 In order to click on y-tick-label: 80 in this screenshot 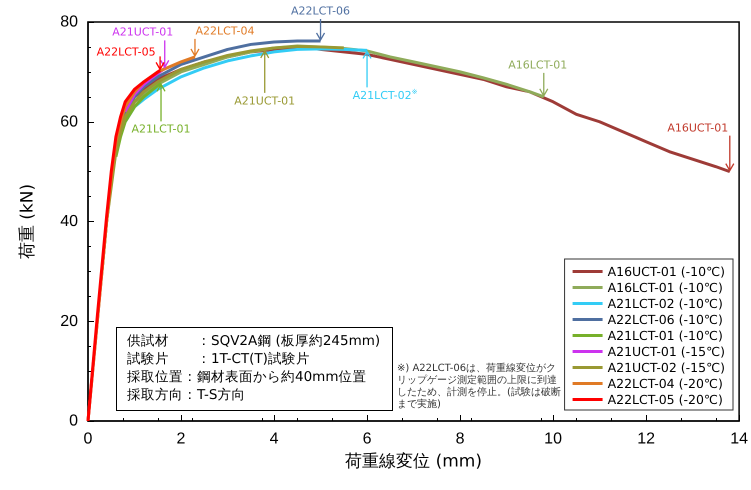, I will do `click(69, 22)`.